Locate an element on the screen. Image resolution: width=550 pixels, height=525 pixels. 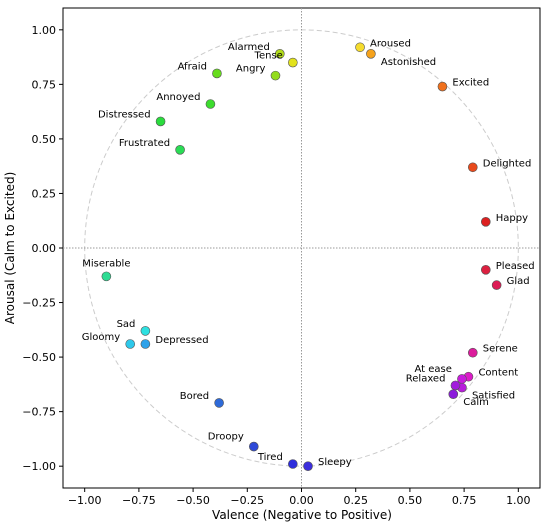
point-group-frustrated: Frustrated is located at coordinates (152, 146).